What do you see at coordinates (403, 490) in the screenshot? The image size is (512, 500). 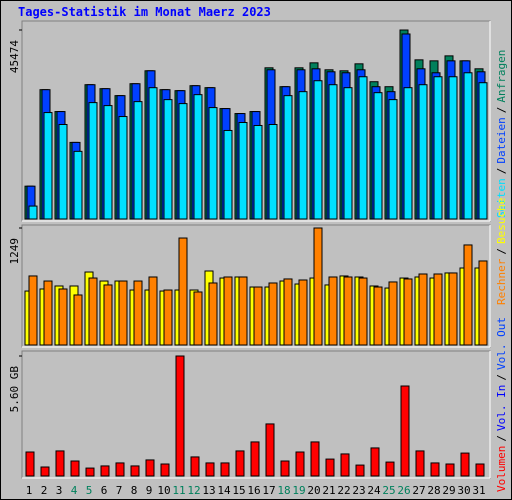 I see `x-tick-label: 26` at bounding box center [403, 490].